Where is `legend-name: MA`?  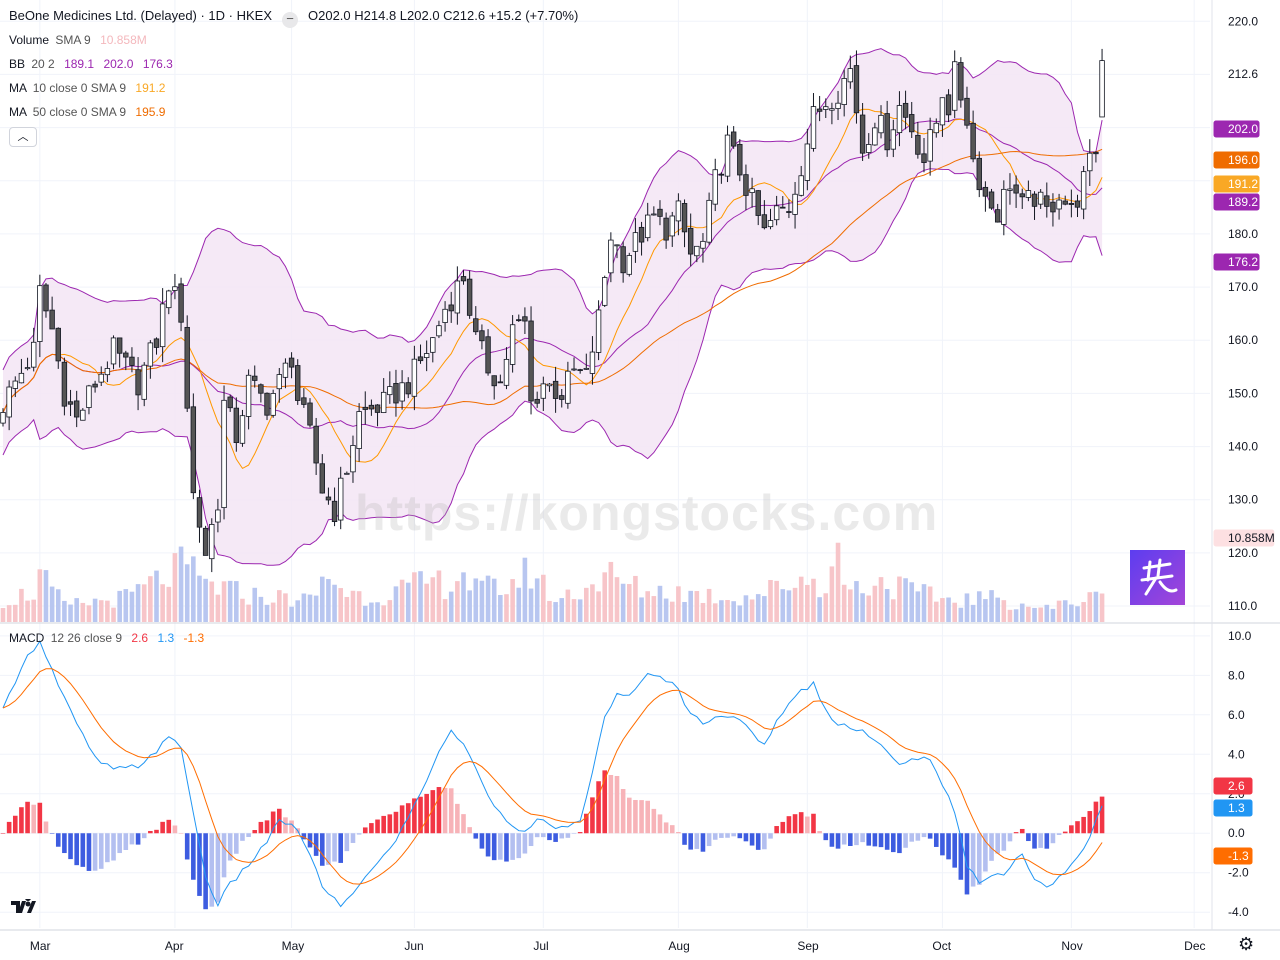 legend-name: MA is located at coordinates (18, 112).